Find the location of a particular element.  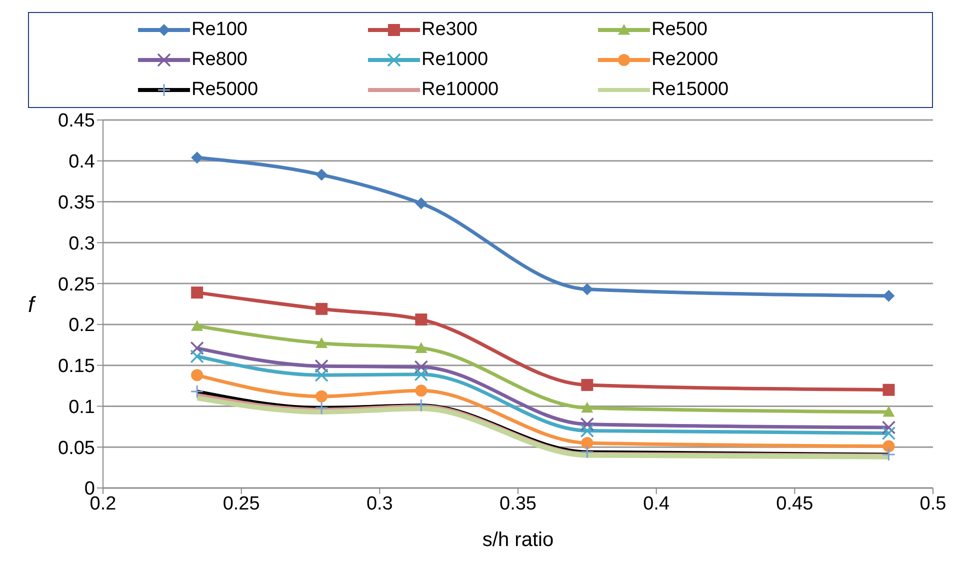

legend-label: Re5000 is located at coordinates (225, 90).